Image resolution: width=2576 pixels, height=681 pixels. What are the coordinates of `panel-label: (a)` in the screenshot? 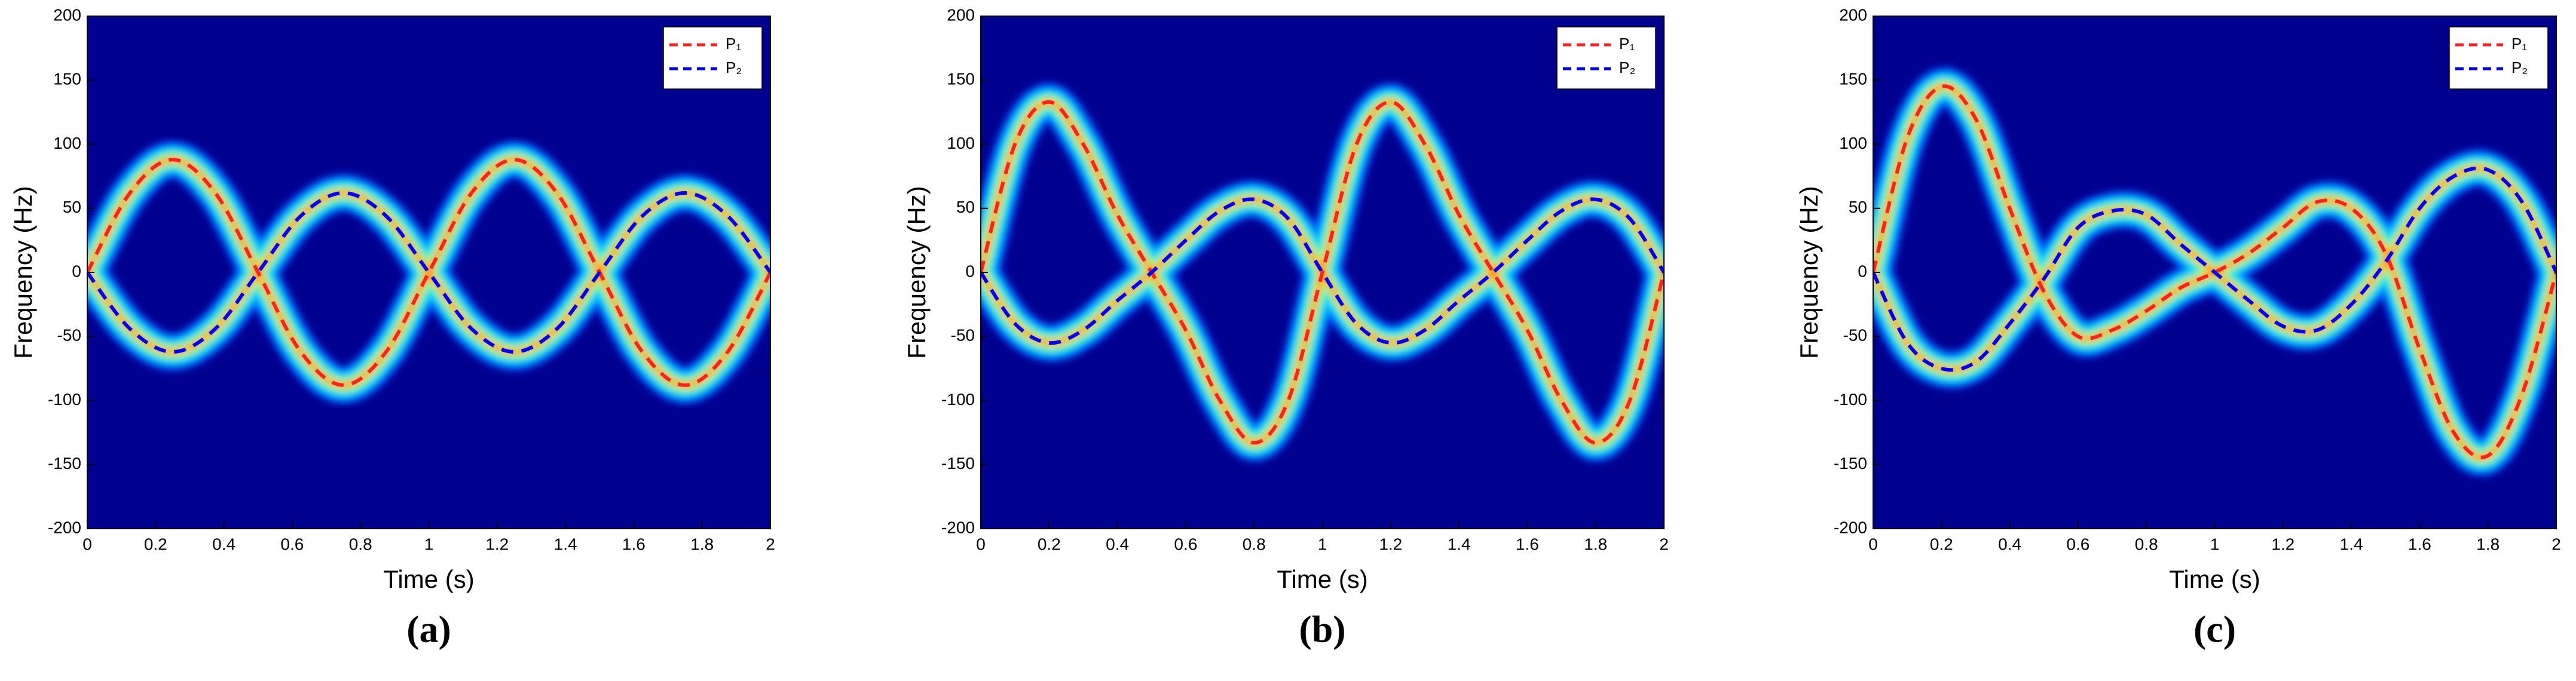 It's located at (428, 629).